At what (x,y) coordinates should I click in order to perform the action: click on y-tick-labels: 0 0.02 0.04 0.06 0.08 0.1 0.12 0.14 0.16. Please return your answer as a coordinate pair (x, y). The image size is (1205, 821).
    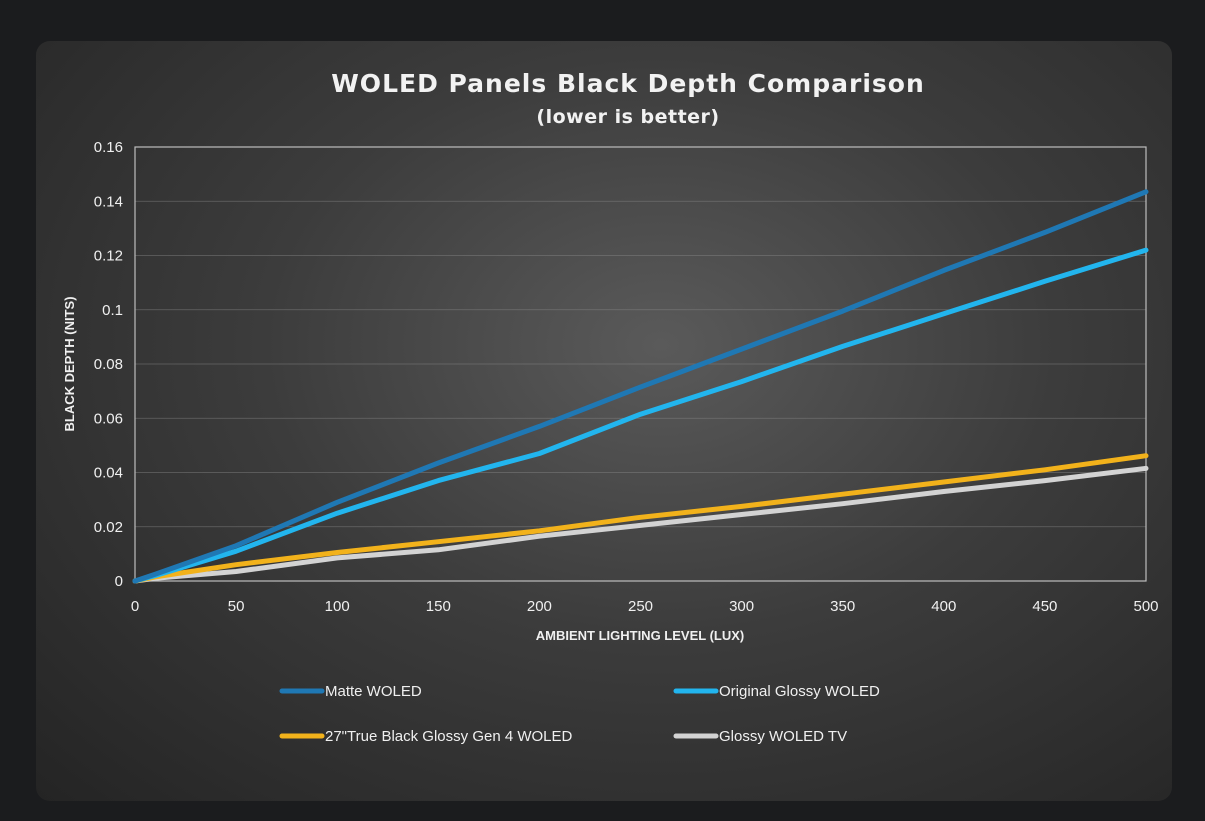
    Looking at the image, I should click on (108, 364).